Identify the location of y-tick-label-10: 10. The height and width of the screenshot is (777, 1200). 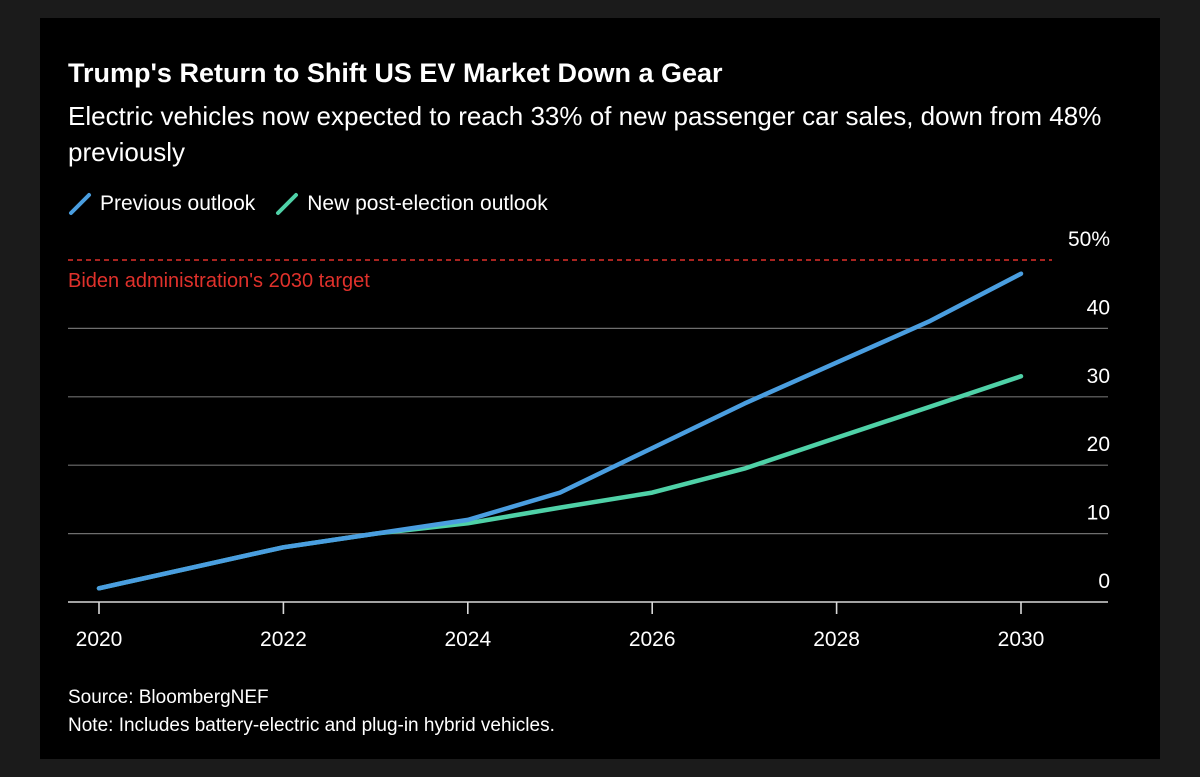
(1098, 513).